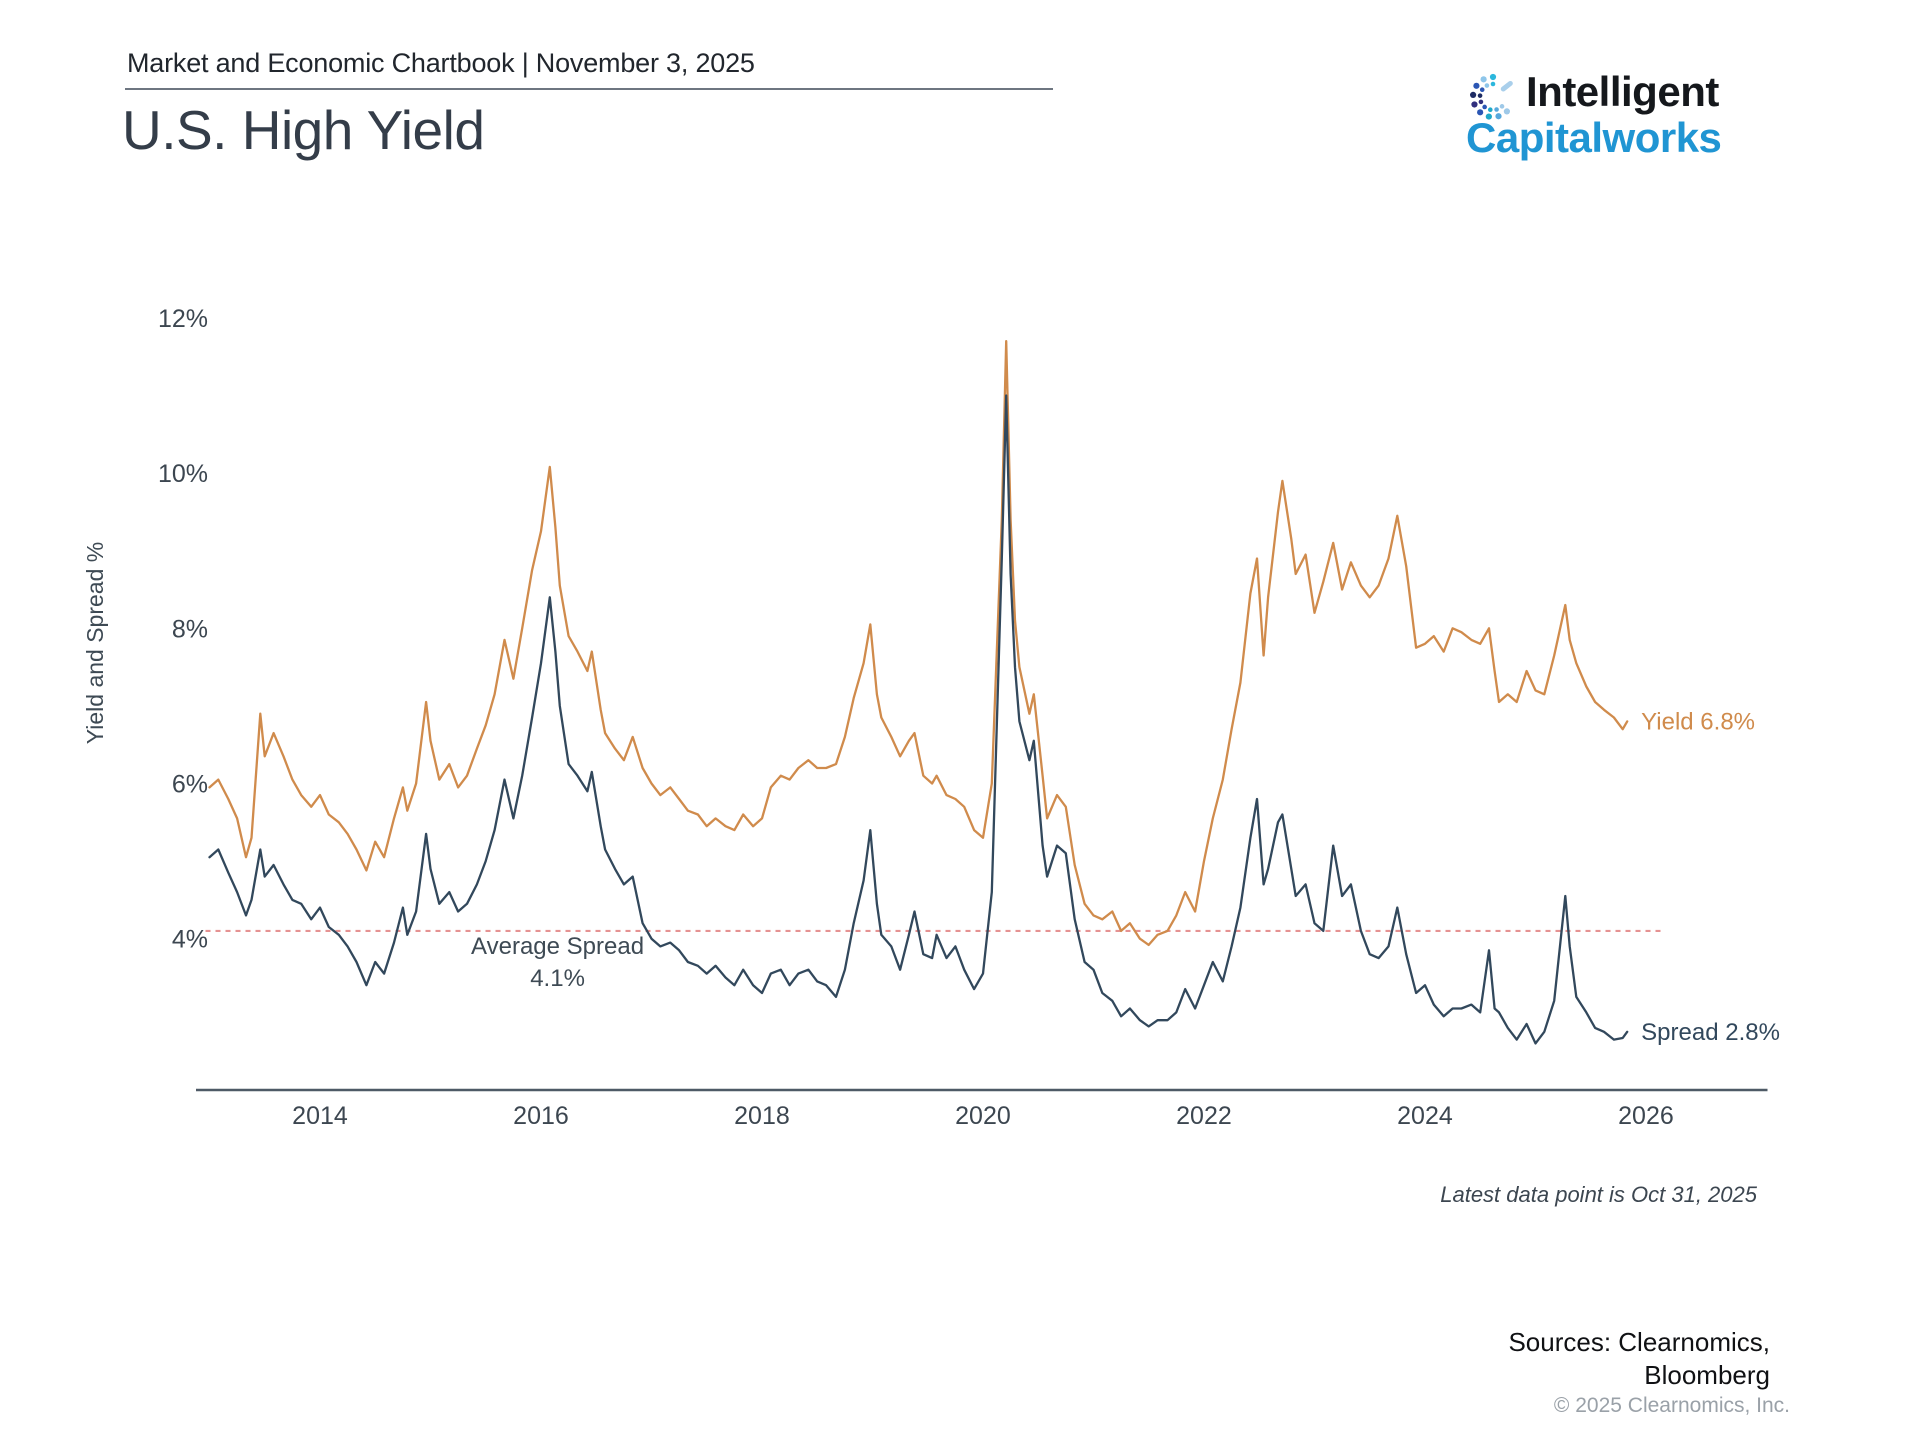 The image size is (1920, 1440). I want to click on sources-text: Sources: Clearnomics, Bloomberg, so click(1639, 1359).